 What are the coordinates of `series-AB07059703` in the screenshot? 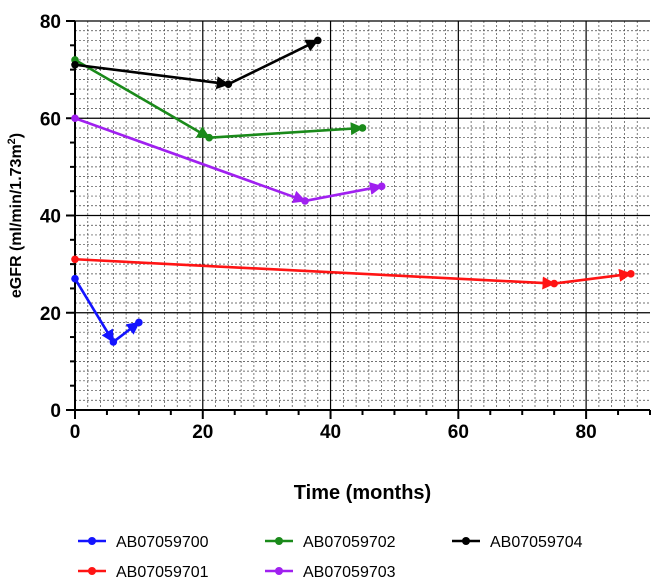 It's located at (228, 159).